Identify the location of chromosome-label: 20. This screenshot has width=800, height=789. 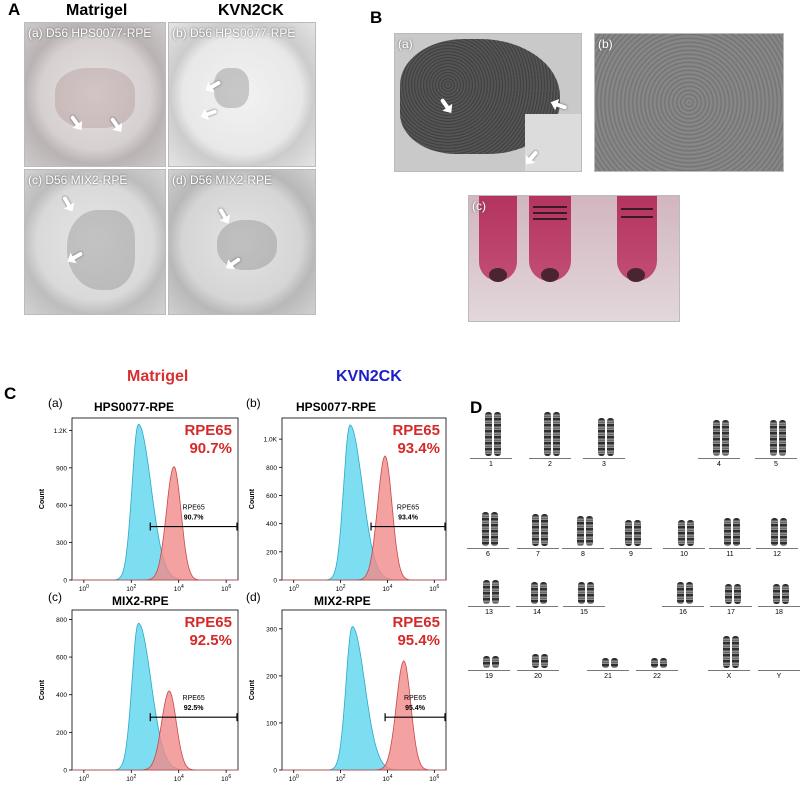
(538, 676).